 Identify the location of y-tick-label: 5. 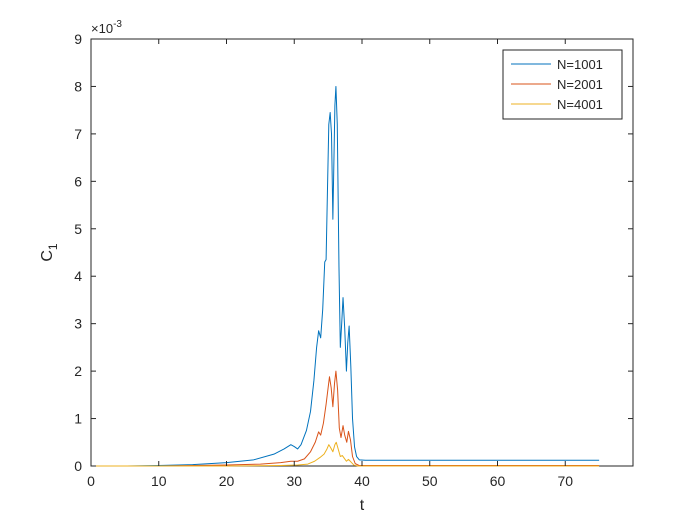
(78, 229).